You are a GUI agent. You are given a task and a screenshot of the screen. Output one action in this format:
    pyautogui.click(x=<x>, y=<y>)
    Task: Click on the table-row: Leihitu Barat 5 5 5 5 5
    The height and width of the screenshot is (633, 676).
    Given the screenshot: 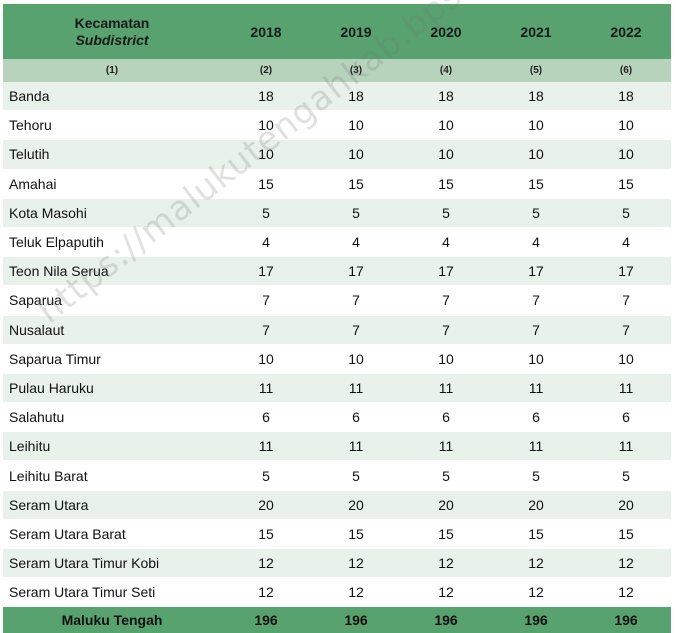 What is the action you would take?
    pyautogui.click(x=337, y=475)
    